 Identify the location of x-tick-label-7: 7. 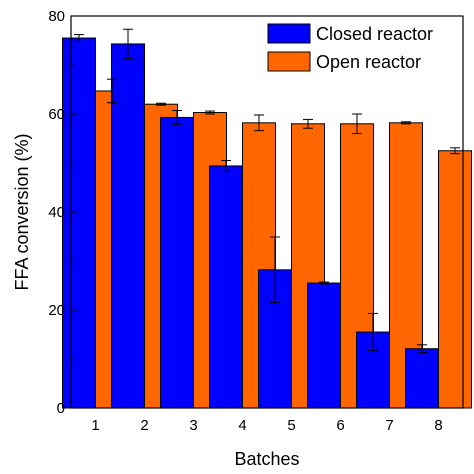
(389, 425).